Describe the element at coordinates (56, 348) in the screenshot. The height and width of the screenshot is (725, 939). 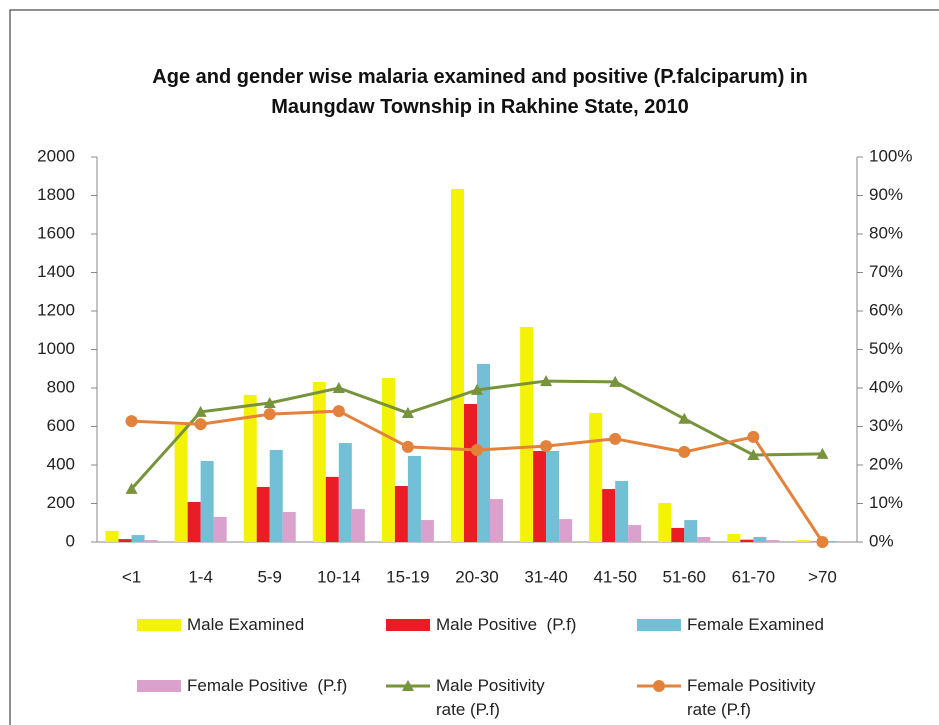
I see `y-tick-label: 1000` at that location.